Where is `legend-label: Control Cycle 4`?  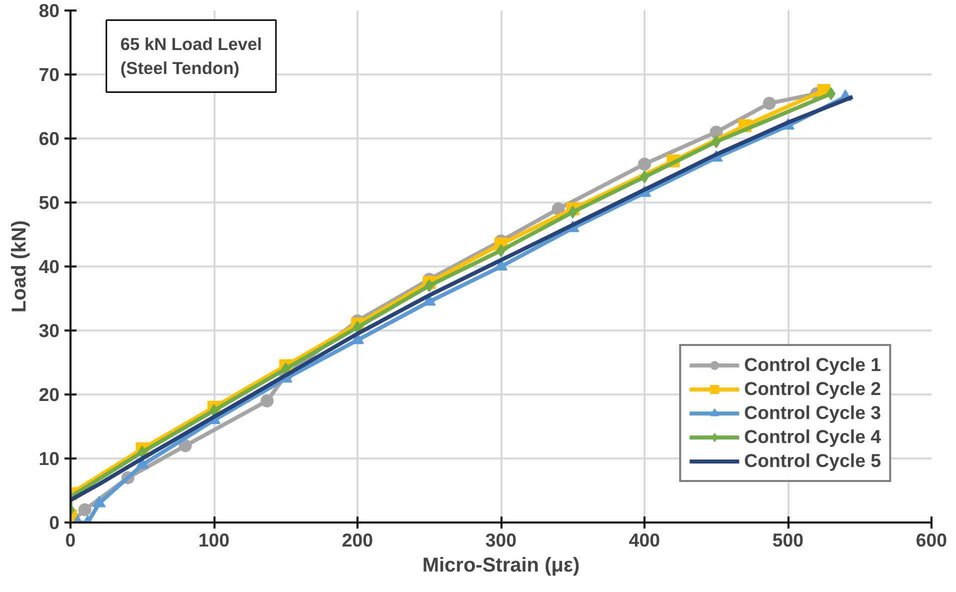 legend-label: Control Cycle 4 is located at coordinates (812, 437).